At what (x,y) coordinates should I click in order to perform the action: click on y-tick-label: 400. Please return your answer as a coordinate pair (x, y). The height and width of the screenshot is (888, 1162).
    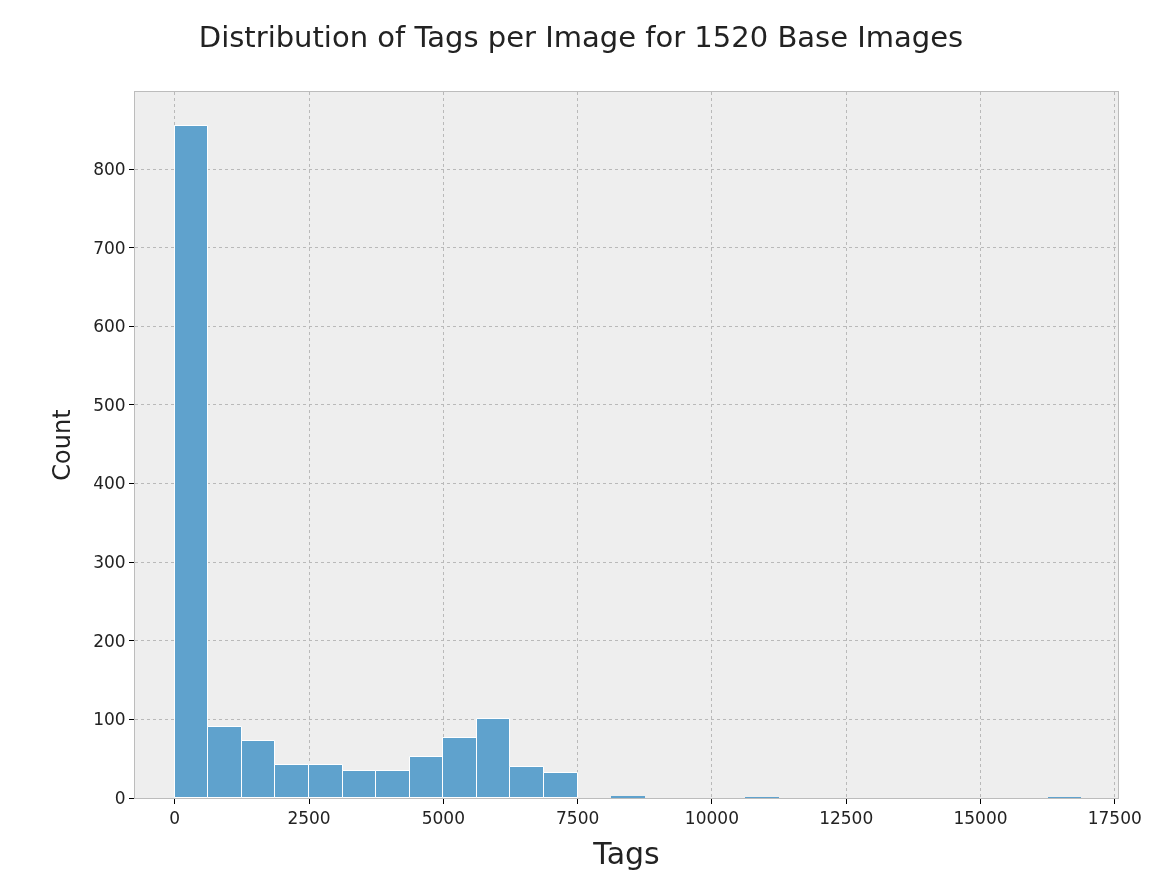
    Looking at the image, I should click on (109, 483).